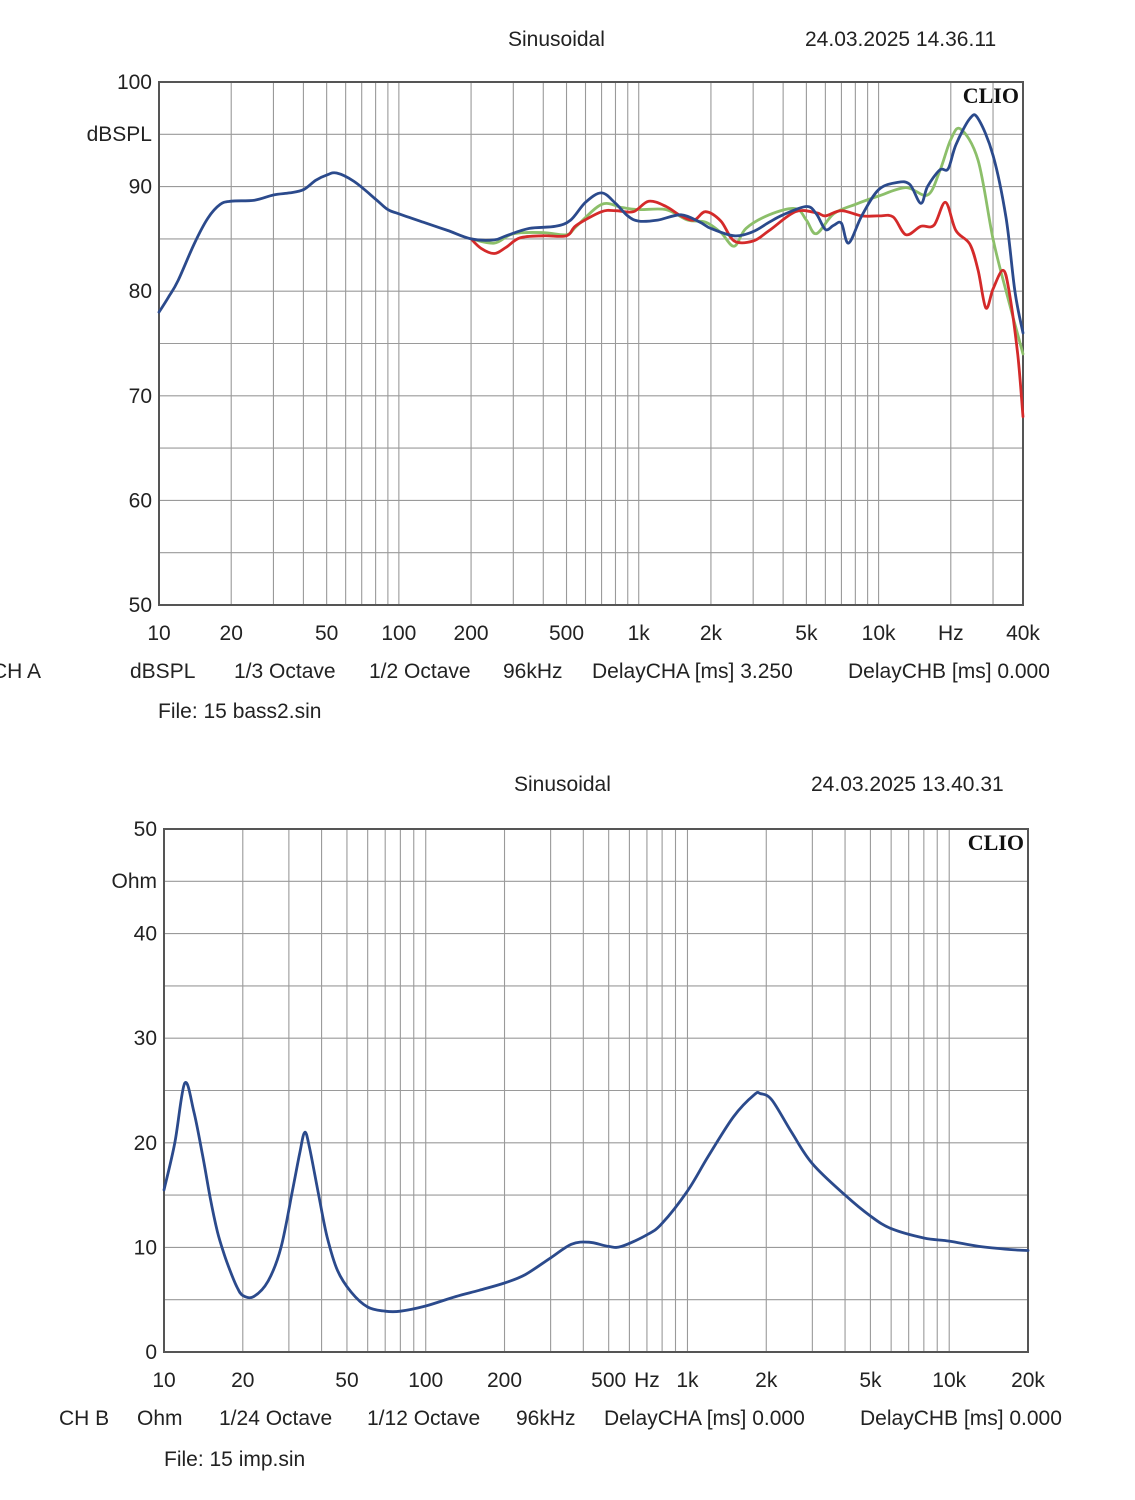 The width and height of the screenshot is (1135, 1500). I want to click on footer-smoothing: 1/24 Octave, so click(276, 1418).